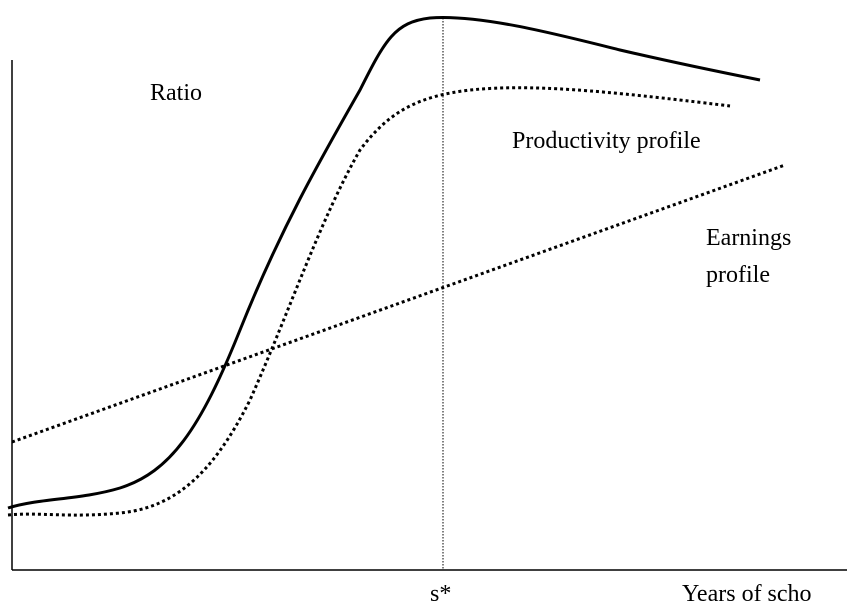  What do you see at coordinates (738, 275) in the screenshot?
I see `earnings-label: profile` at bounding box center [738, 275].